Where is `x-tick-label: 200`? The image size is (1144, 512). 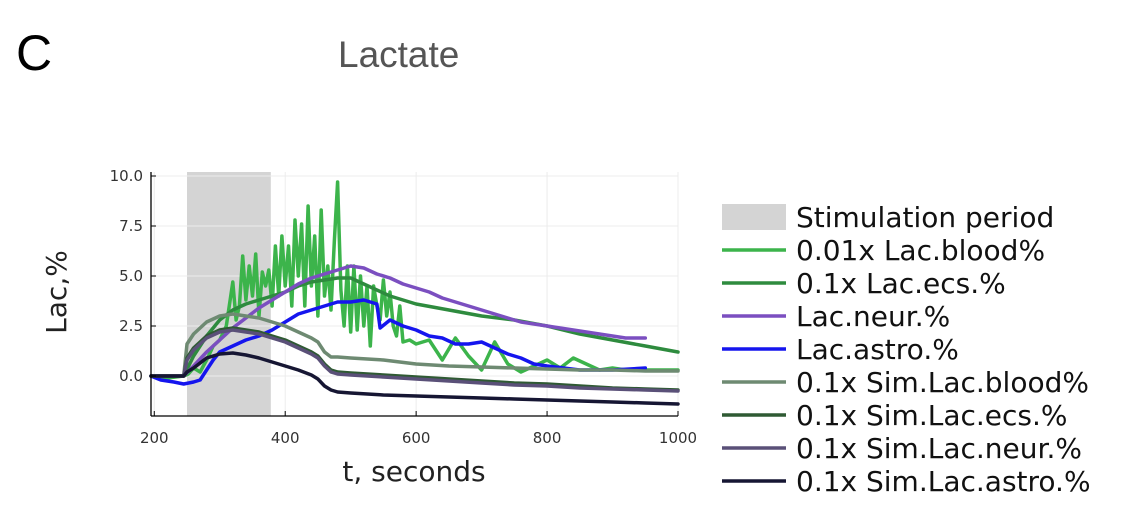 x-tick-label: 200 is located at coordinates (154, 438).